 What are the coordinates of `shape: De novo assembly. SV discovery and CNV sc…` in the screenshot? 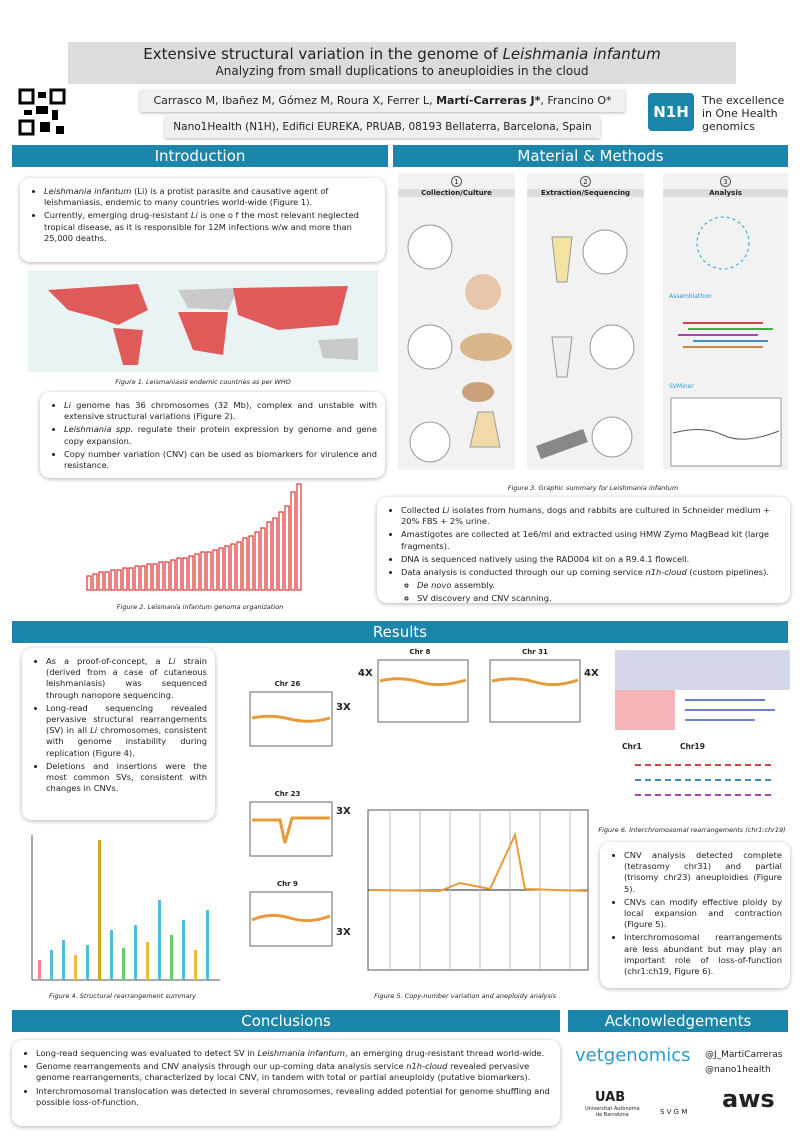 It's located at (591, 592).